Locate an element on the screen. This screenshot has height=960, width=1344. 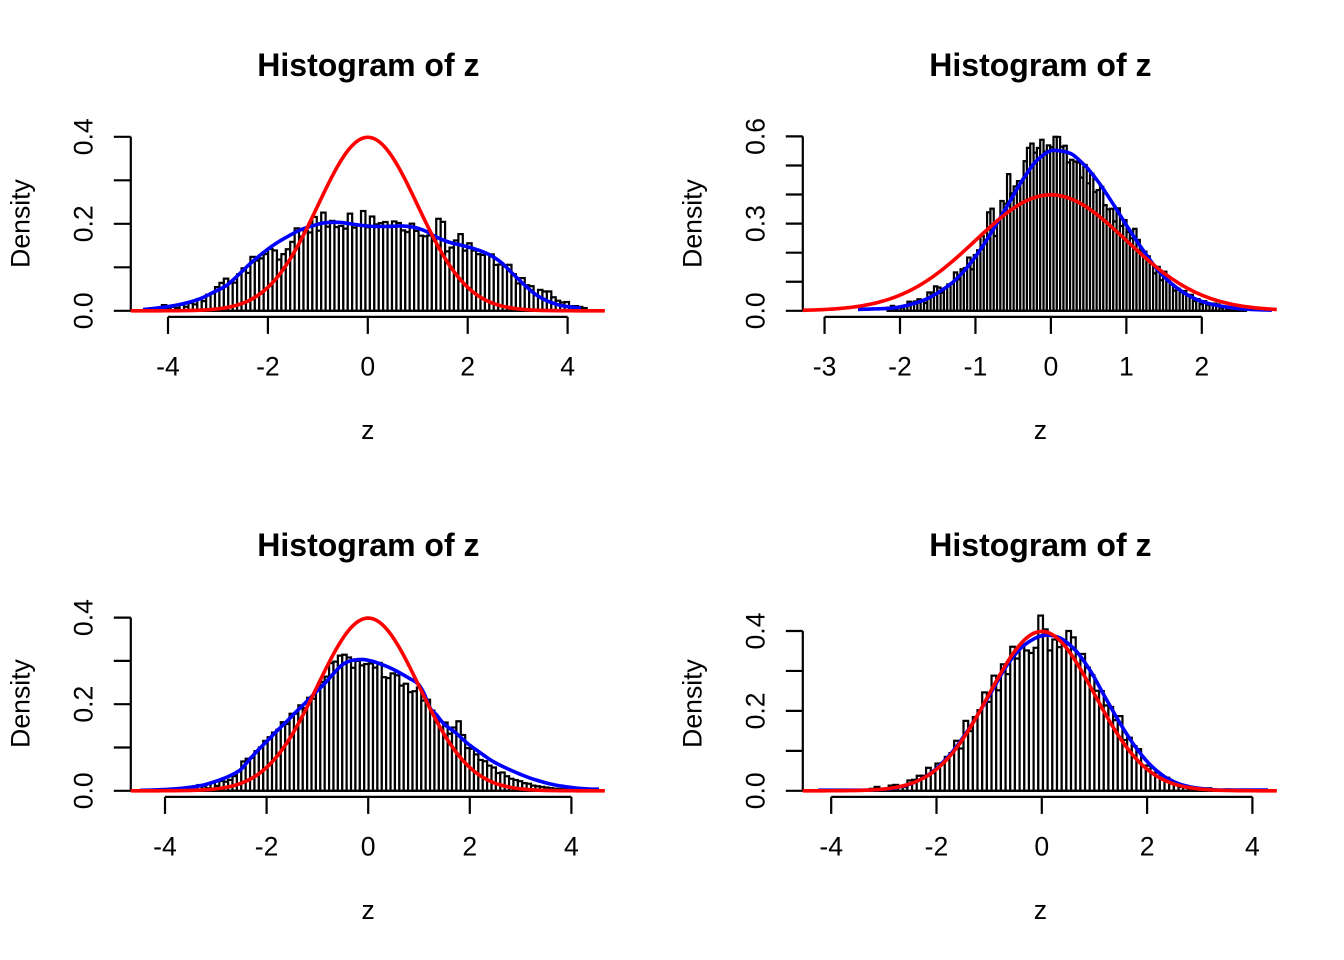
svg-text: 1 is located at coordinates (1126, 367).